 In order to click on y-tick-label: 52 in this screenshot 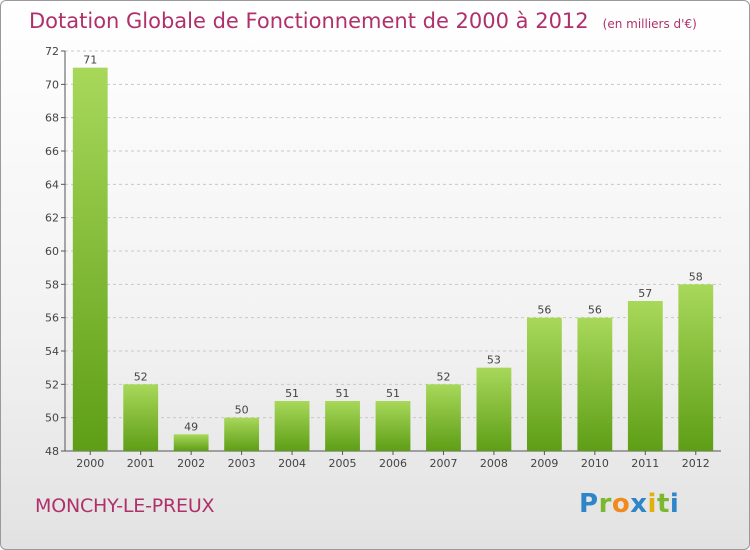, I will do `click(52, 384)`.